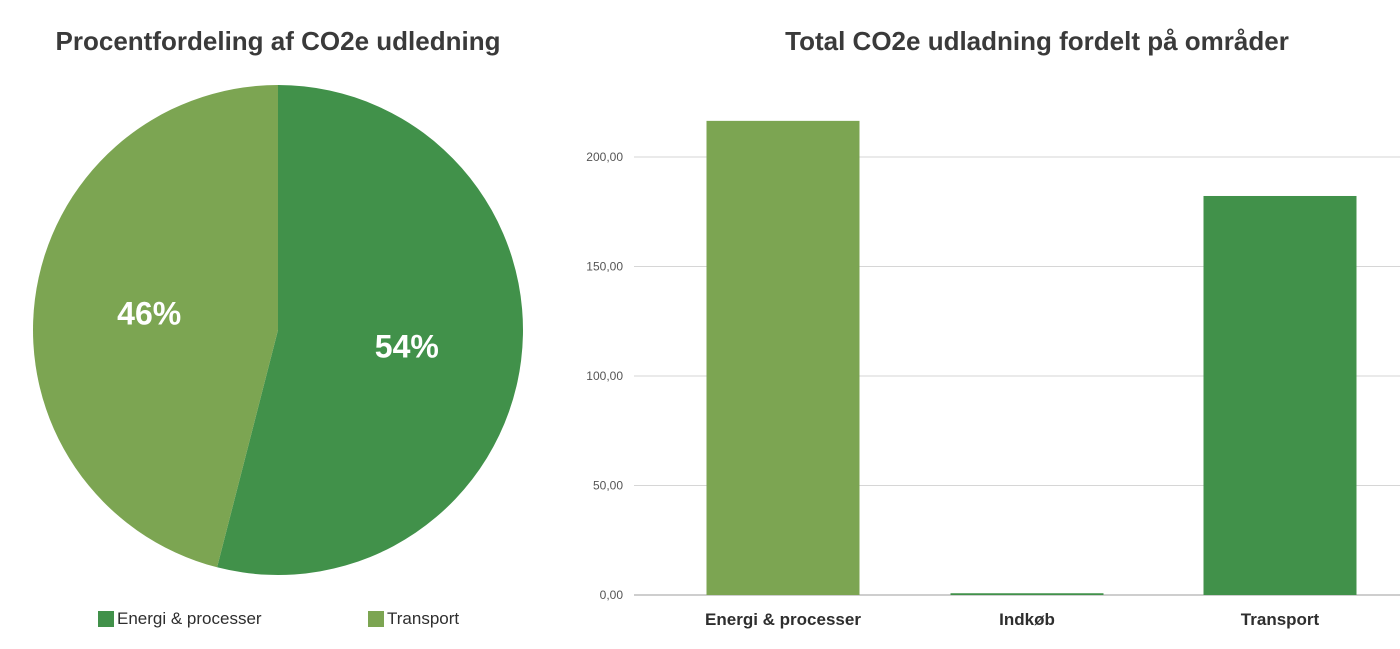 Image resolution: width=1400 pixels, height=649 pixels. What do you see at coordinates (149, 314) in the screenshot?
I see `pie-label-transport: 46%` at bounding box center [149, 314].